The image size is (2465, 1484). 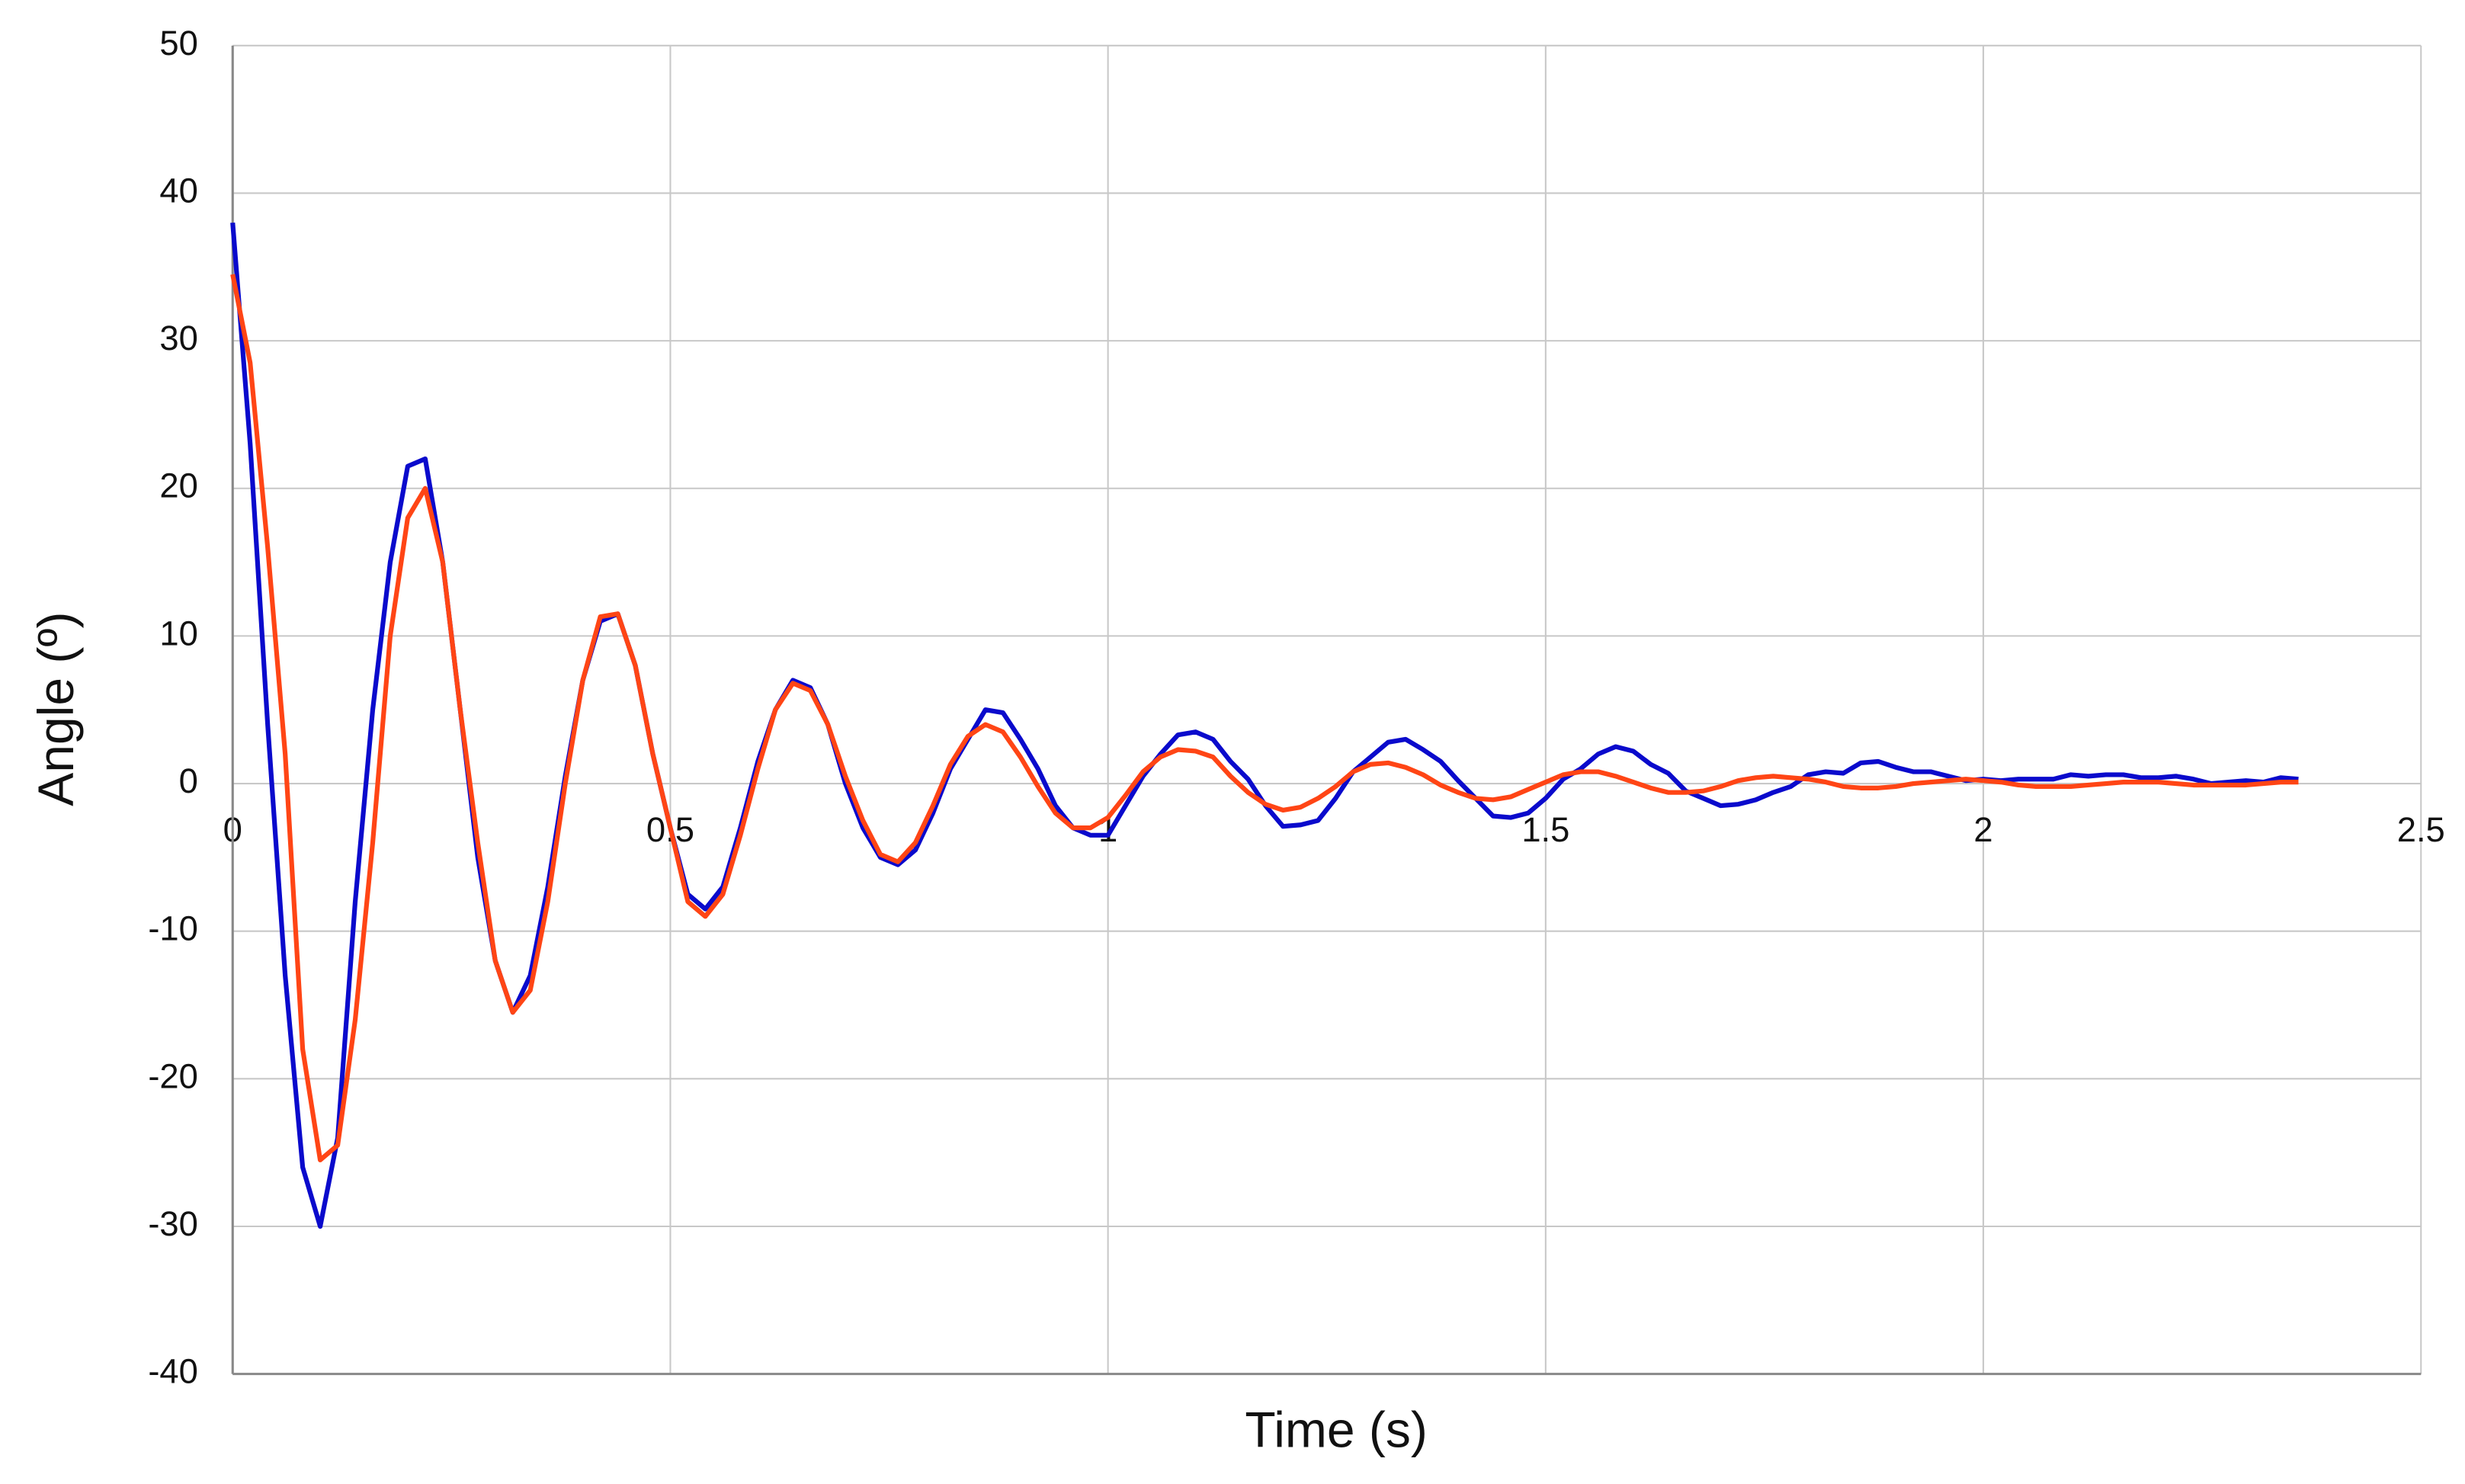 What do you see at coordinates (178, 44) in the screenshot?
I see `y-tick-label: 50` at bounding box center [178, 44].